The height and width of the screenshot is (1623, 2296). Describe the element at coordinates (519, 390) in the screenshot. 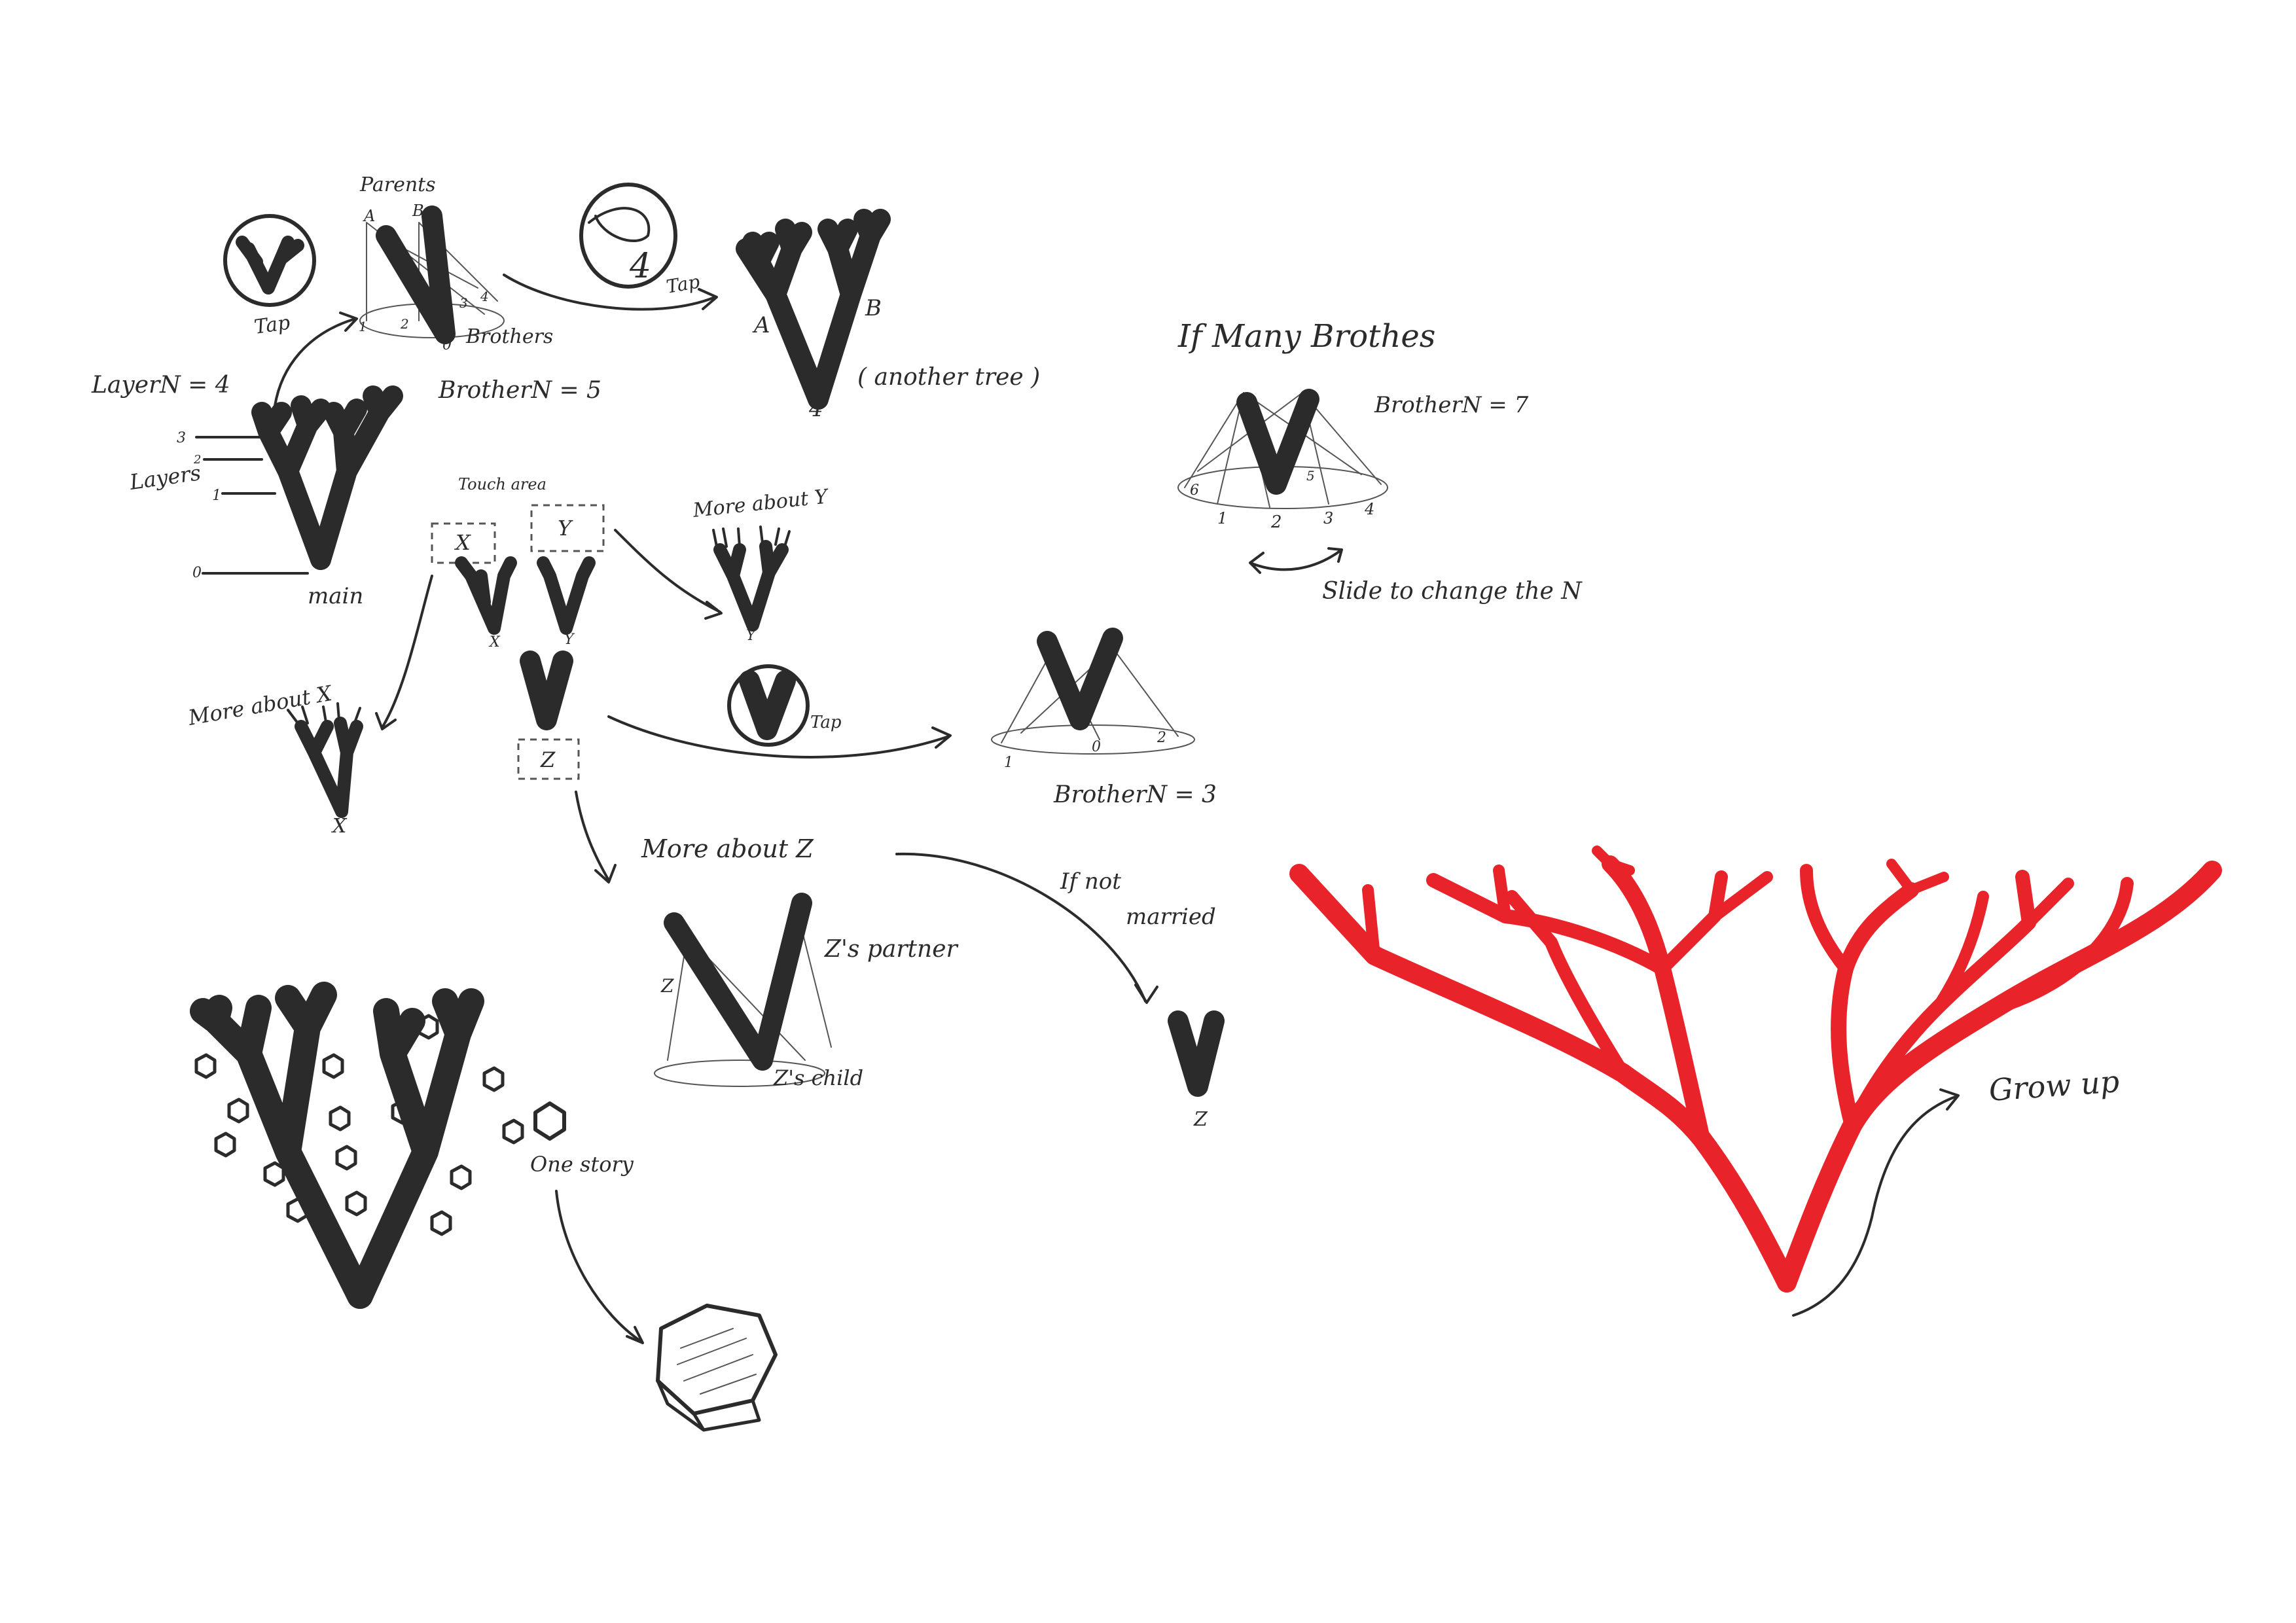

I see `brother-n-5-label: BrotherN = 5` at that location.